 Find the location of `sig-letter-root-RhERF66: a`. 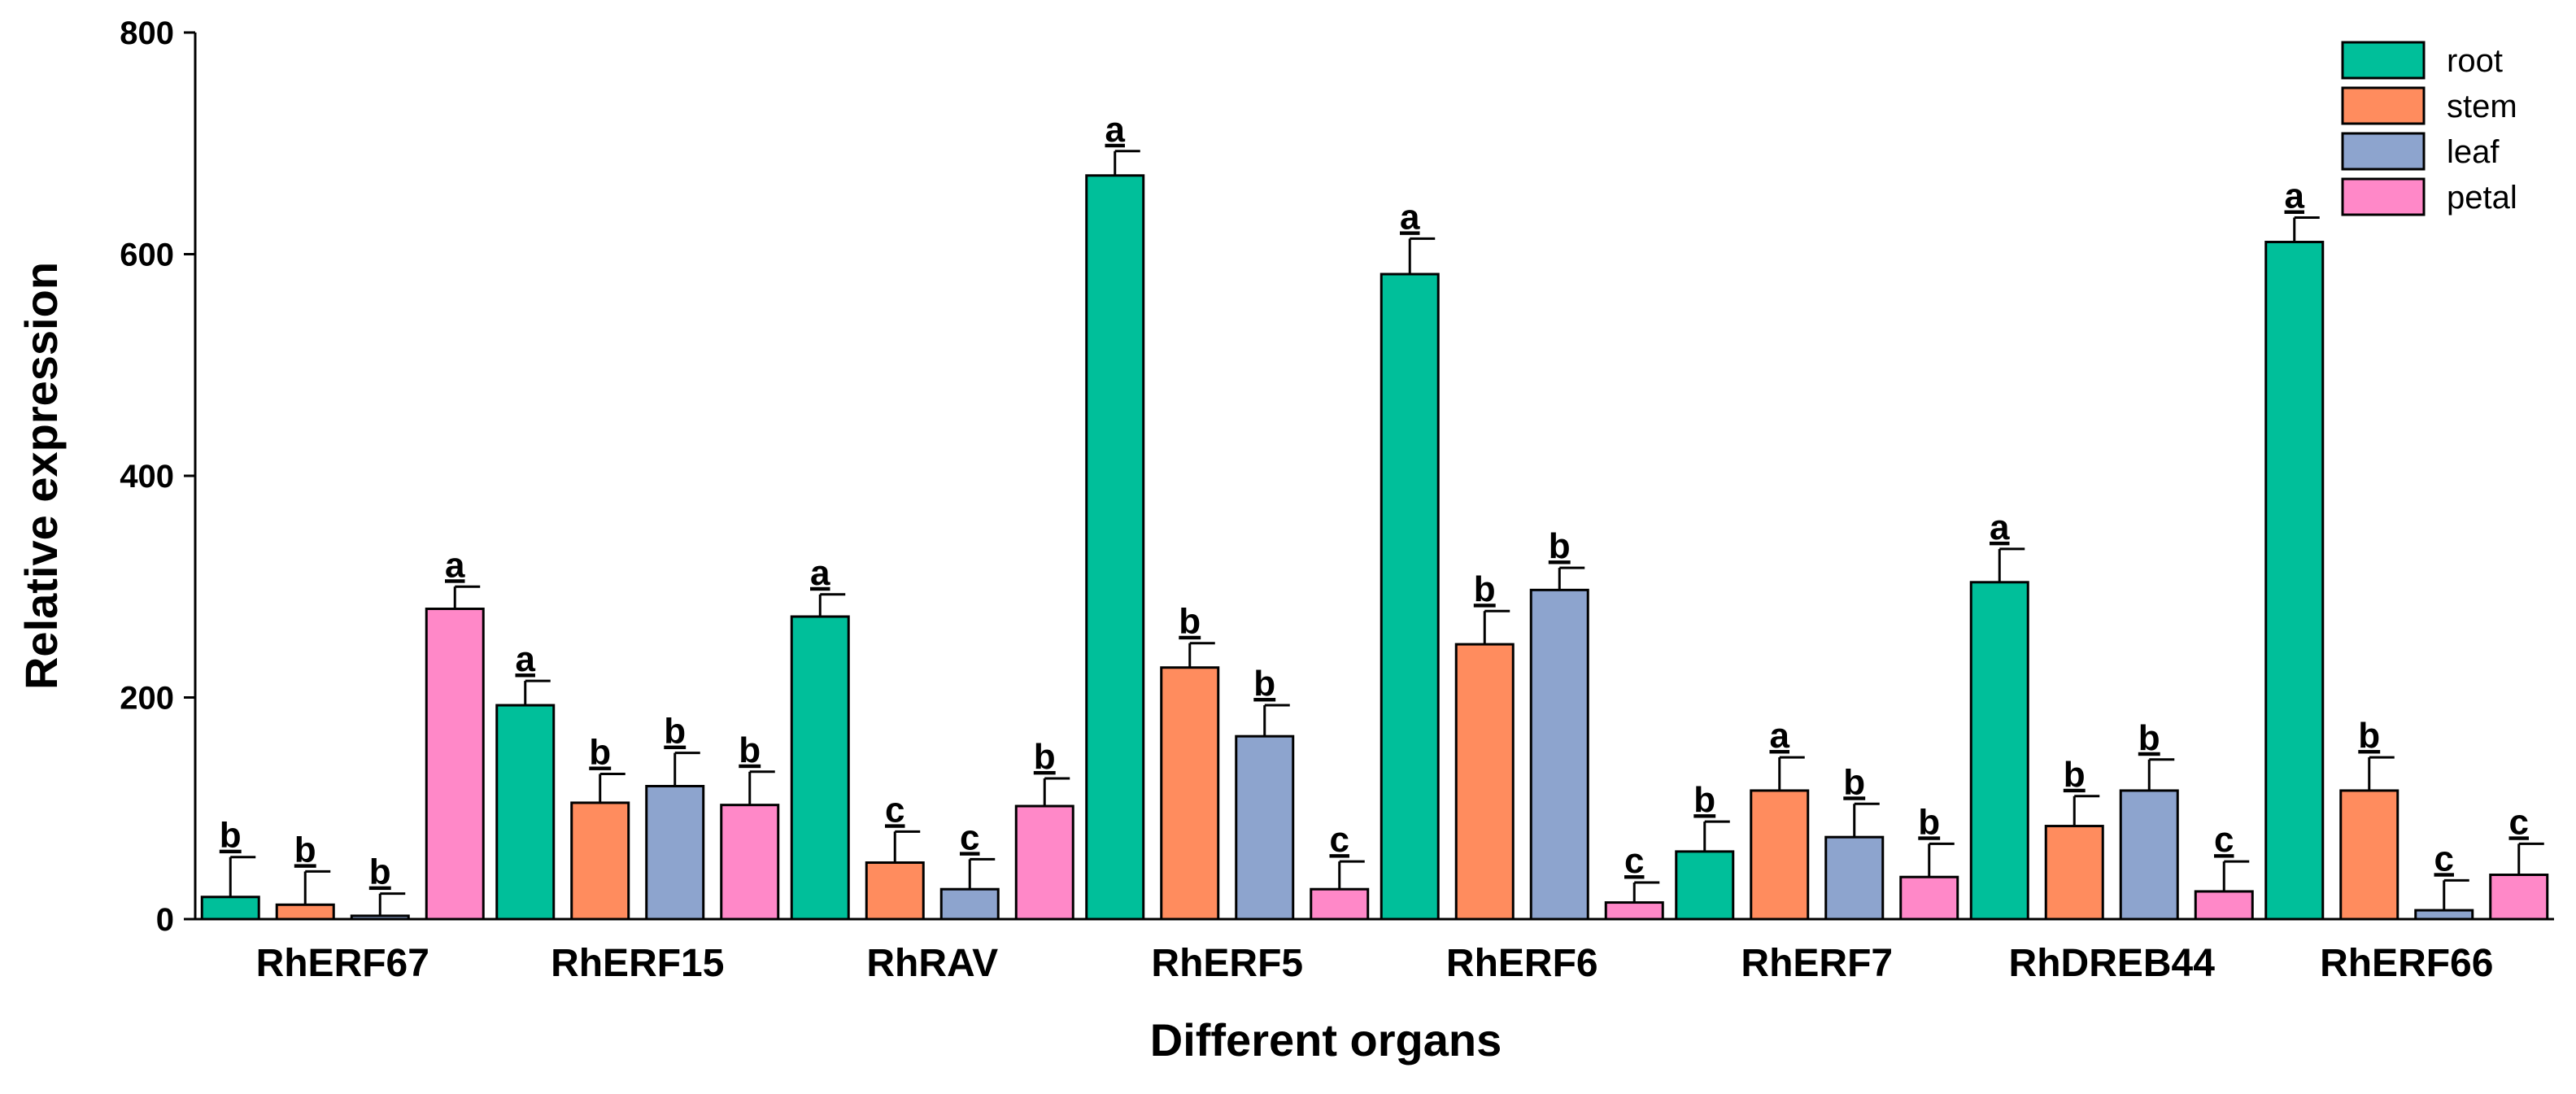

sig-letter-root-RhERF66: a is located at coordinates (2295, 196).